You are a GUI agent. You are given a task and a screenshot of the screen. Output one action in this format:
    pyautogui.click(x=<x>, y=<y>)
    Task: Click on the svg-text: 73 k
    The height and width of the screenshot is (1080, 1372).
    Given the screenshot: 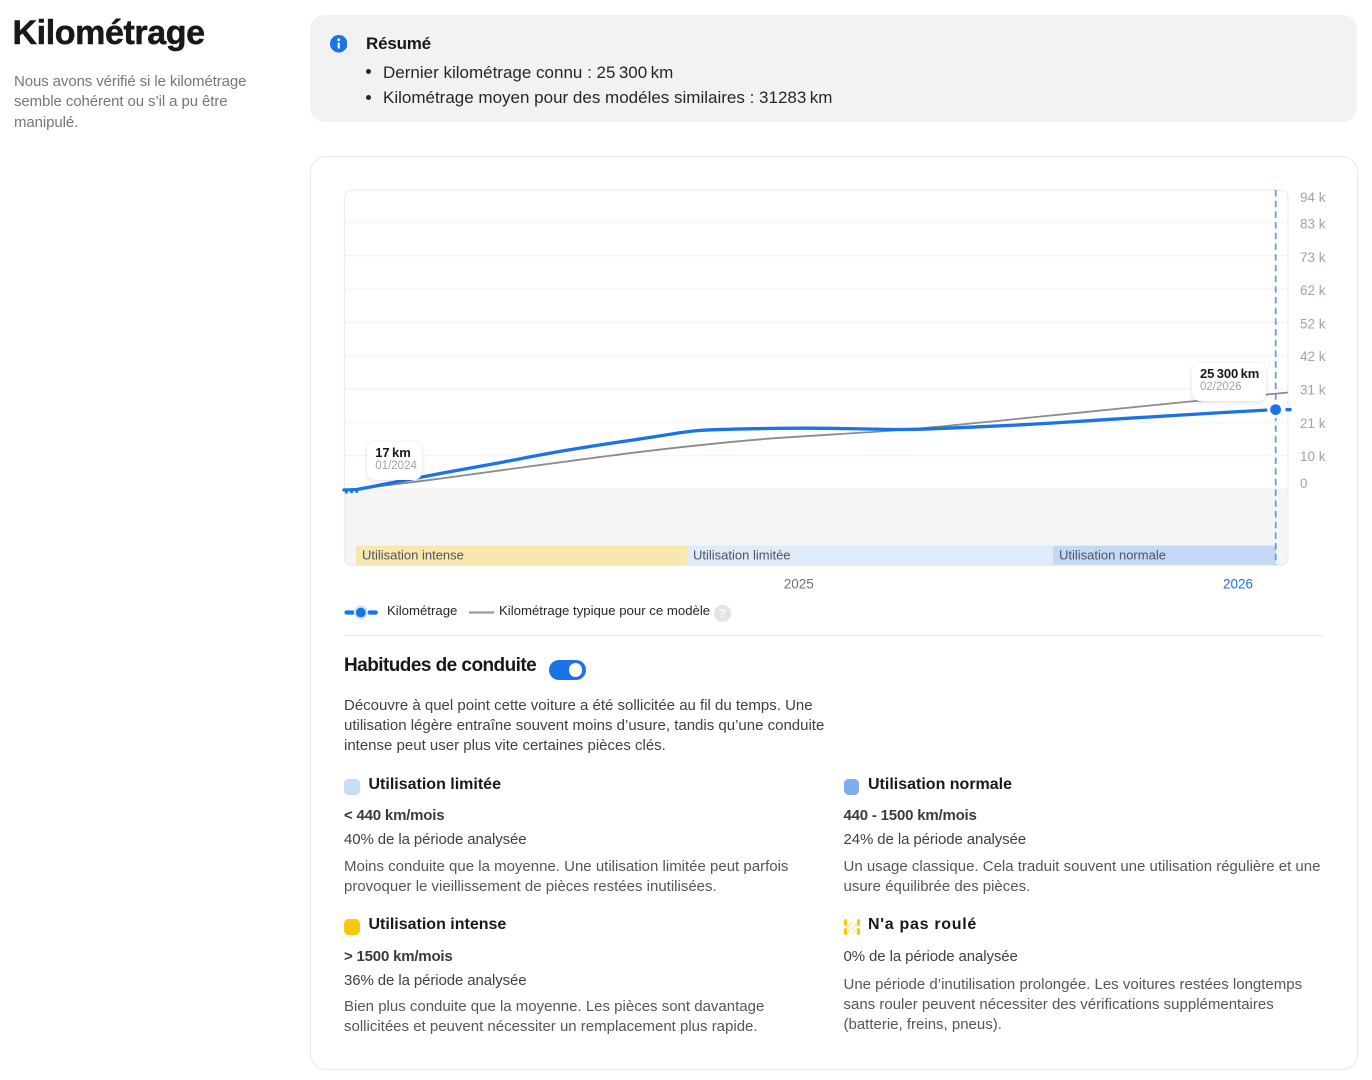 What is the action you would take?
    pyautogui.click(x=1313, y=257)
    